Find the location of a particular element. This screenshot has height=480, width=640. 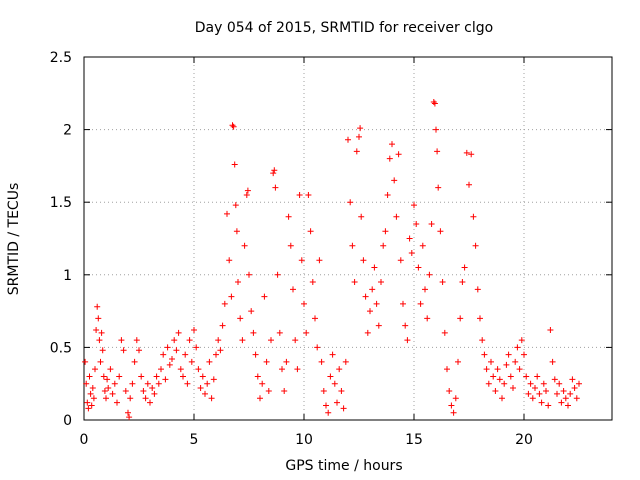

y-axis-title: SRMTID / TECUs is located at coordinates (14, 239).